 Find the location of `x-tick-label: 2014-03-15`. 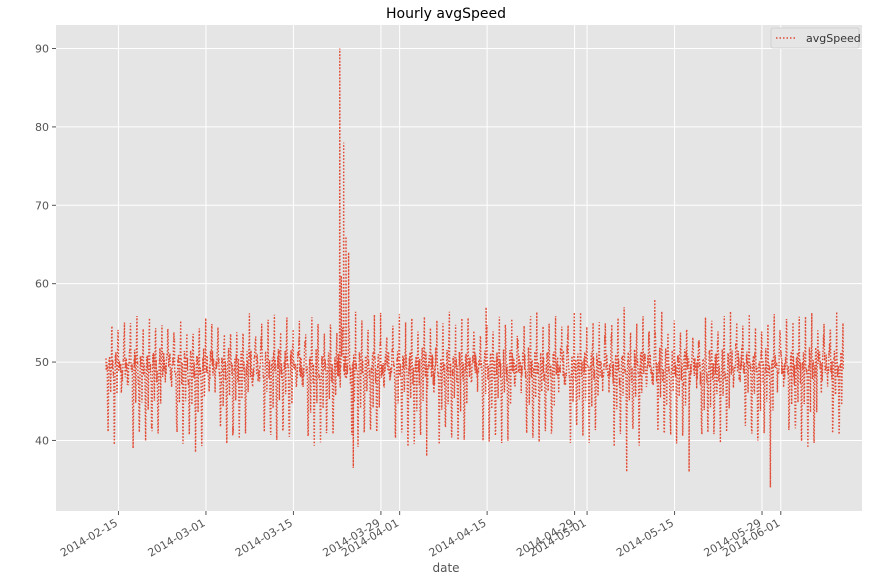

x-tick-label: 2014-03-15 is located at coordinates (264, 537).